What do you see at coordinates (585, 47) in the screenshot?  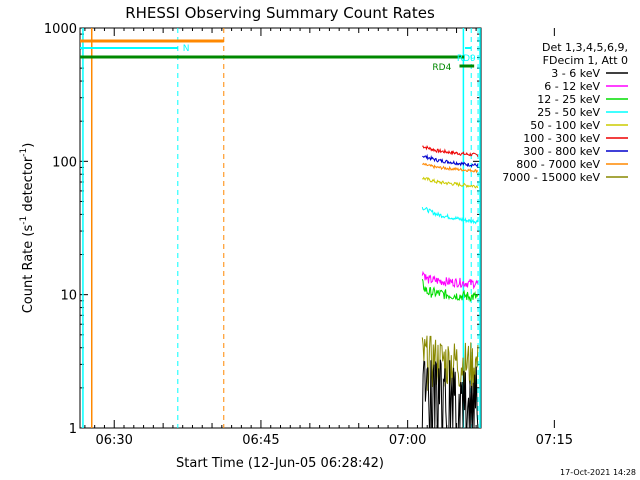 I see `legend-header-1: Det 1,3,4,5,6,9,` at bounding box center [585, 47].